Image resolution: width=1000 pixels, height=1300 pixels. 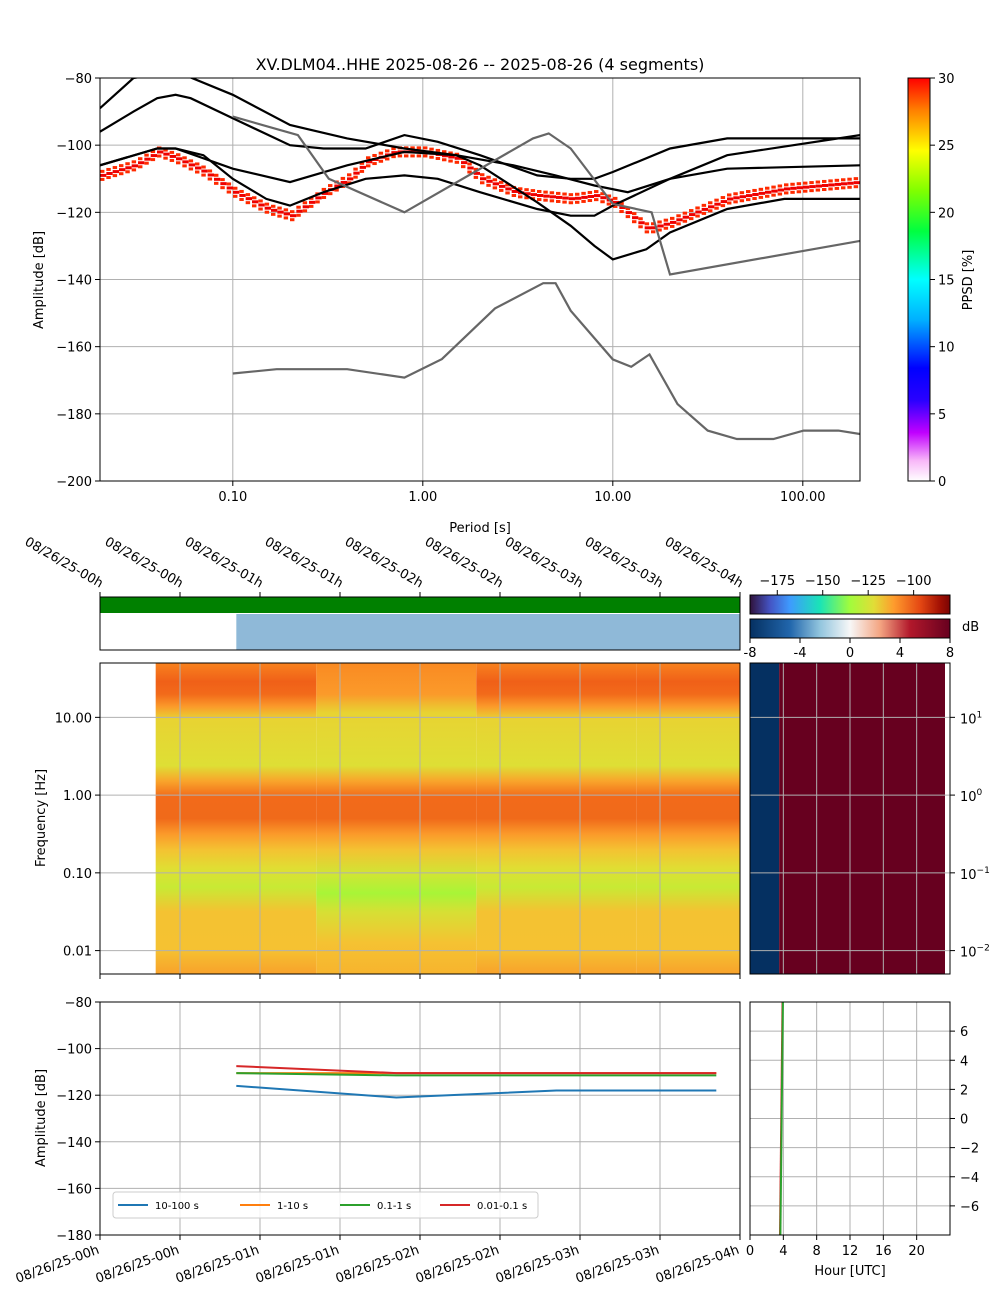 I want to click on data-availability-frame, so click(x=420, y=623).